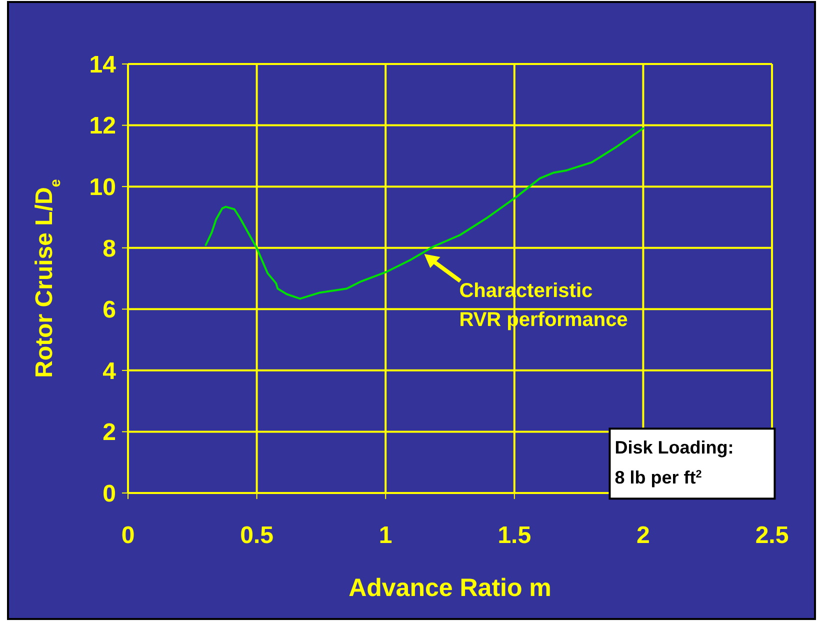 Image resolution: width=817 pixels, height=621 pixels. What do you see at coordinates (643, 535) in the screenshot?
I see `x-tick-label: 2` at bounding box center [643, 535].